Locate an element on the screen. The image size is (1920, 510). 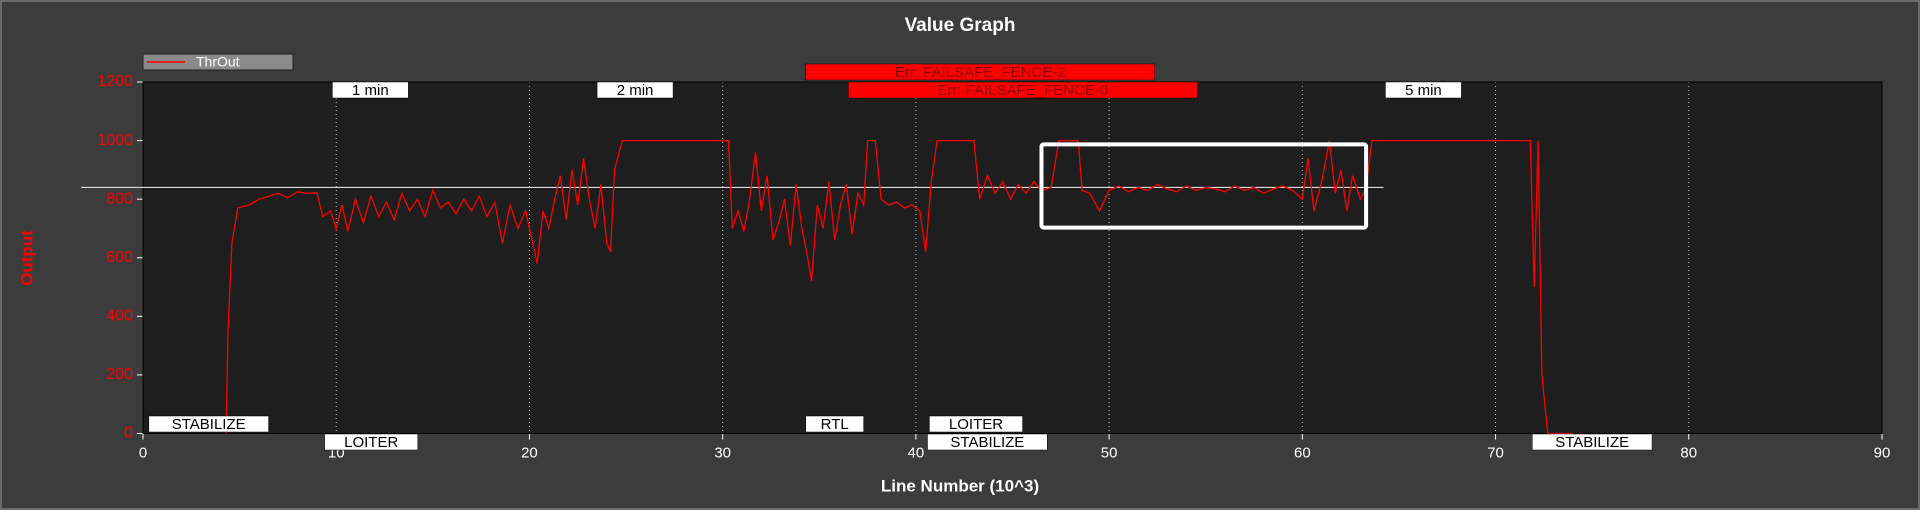
annotation-label: Err: FAILSAFE_FENCE-0 is located at coordinates (1022, 90).